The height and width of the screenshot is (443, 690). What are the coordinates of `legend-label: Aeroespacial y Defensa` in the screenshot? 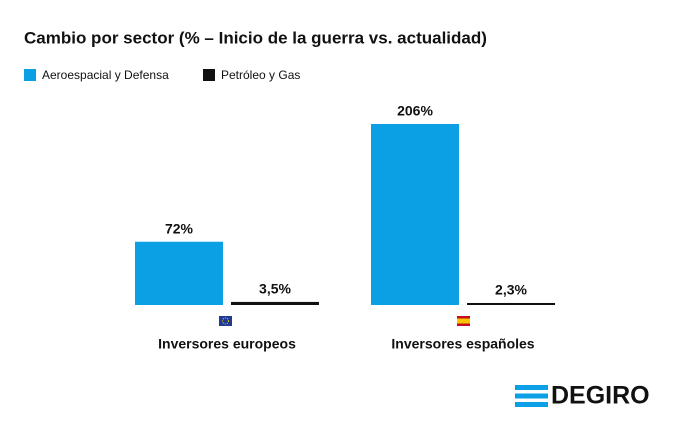 It's located at (105, 75).